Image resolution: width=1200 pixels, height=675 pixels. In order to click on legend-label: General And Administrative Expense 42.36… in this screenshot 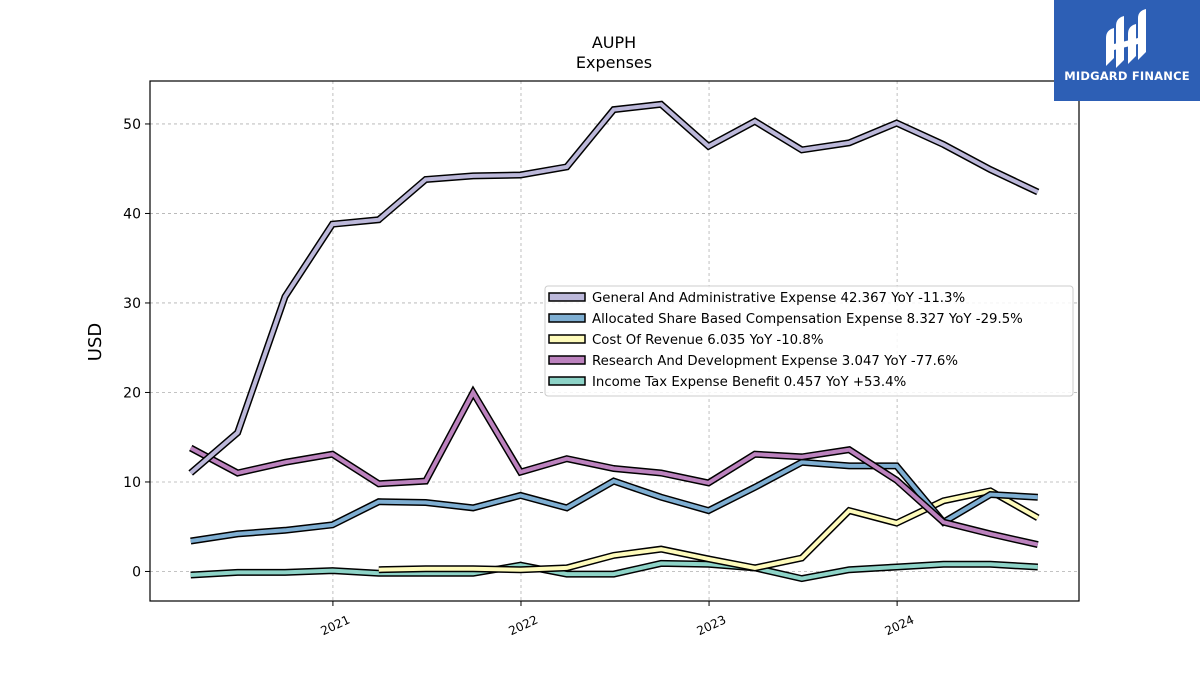, I will do `click(778, 298)`.